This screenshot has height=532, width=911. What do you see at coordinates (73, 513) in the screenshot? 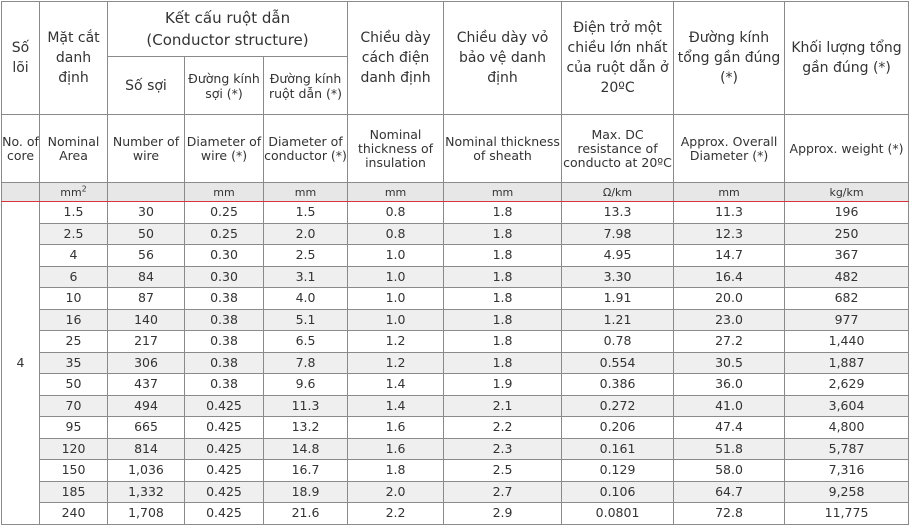
I see `cell-area: 240` at bounding box center [73, 513].